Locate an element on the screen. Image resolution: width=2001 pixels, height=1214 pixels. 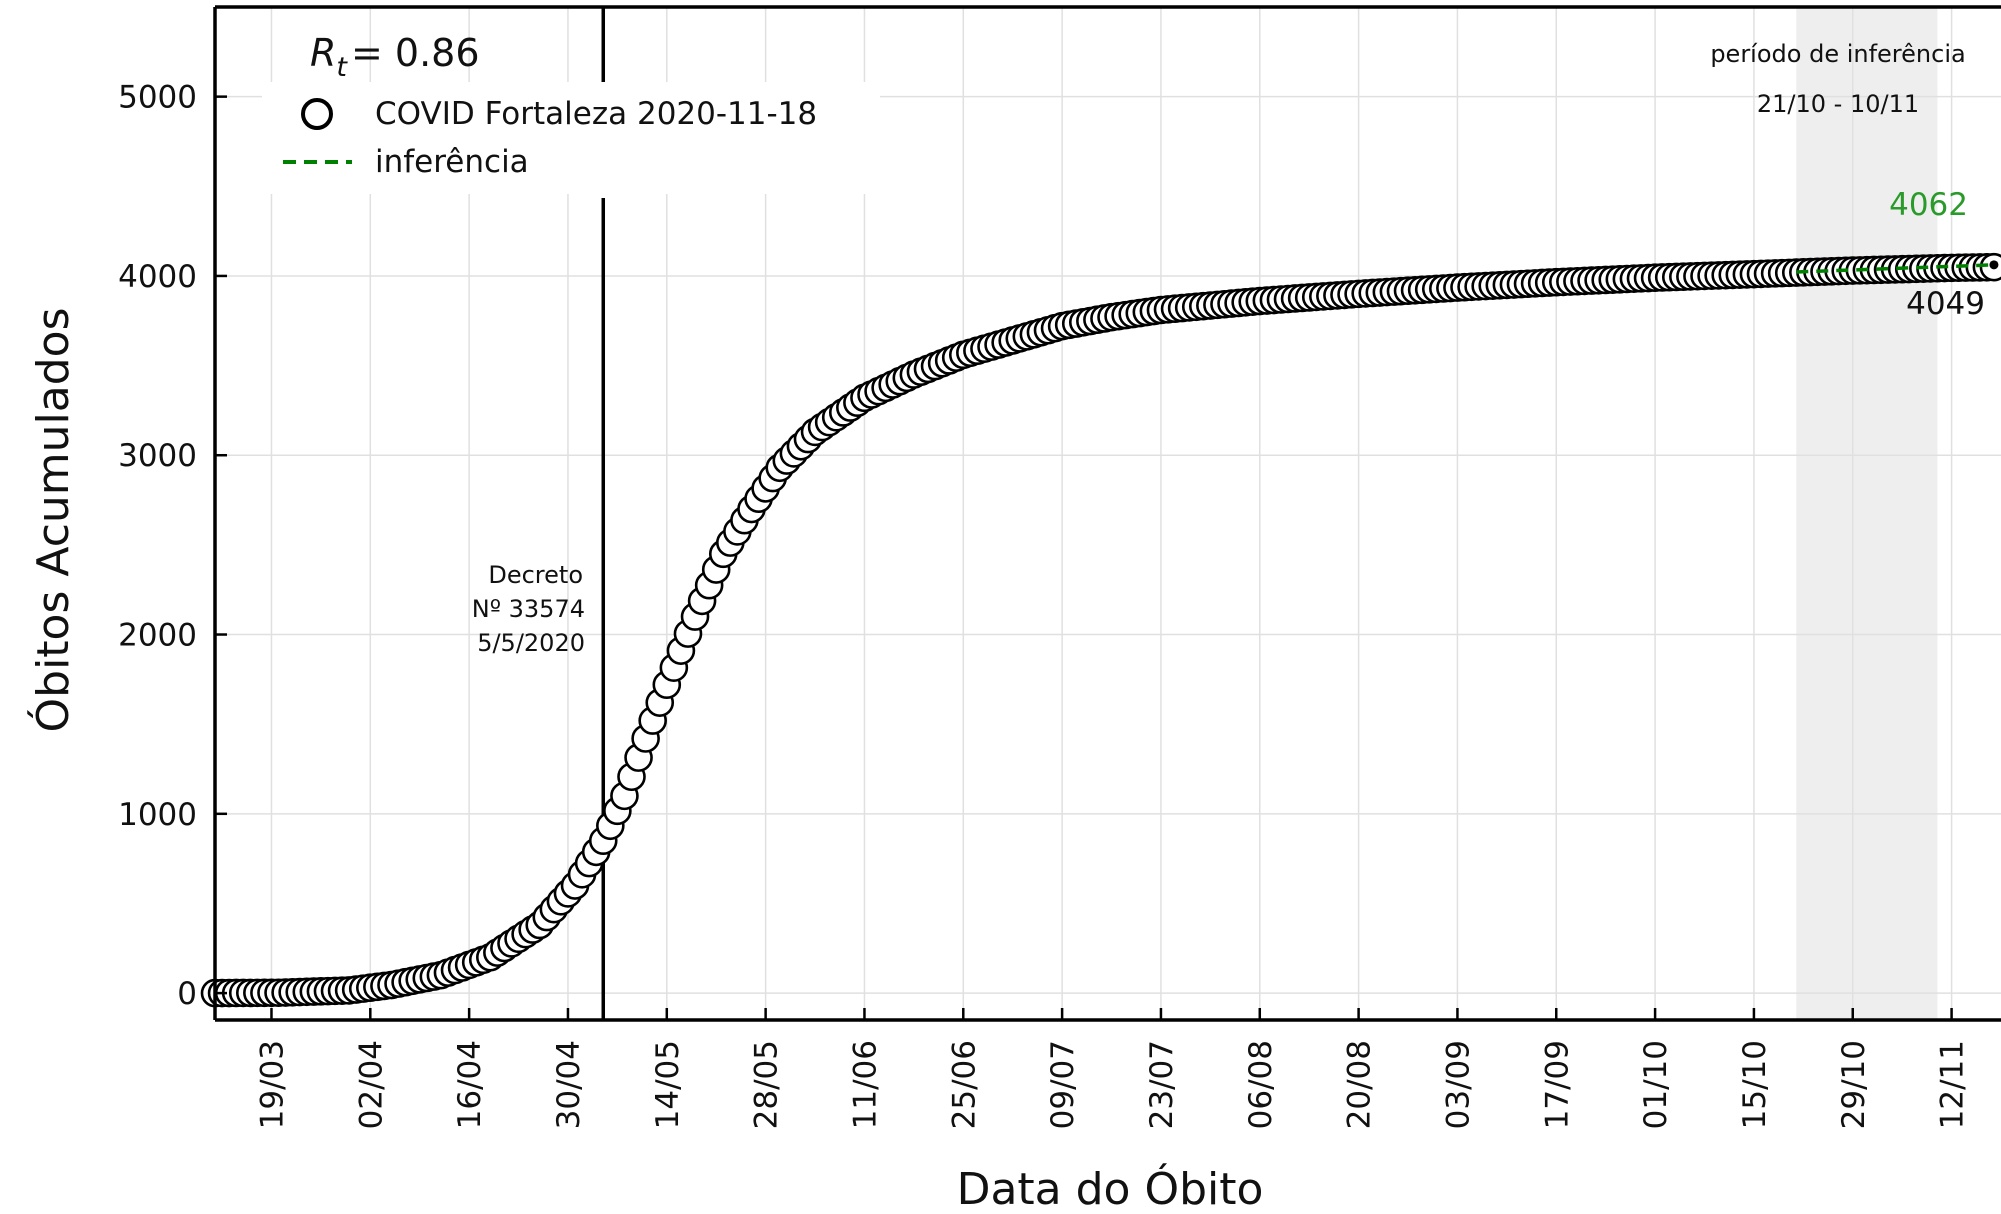
inference-line is located at coordinates (1895, 268).